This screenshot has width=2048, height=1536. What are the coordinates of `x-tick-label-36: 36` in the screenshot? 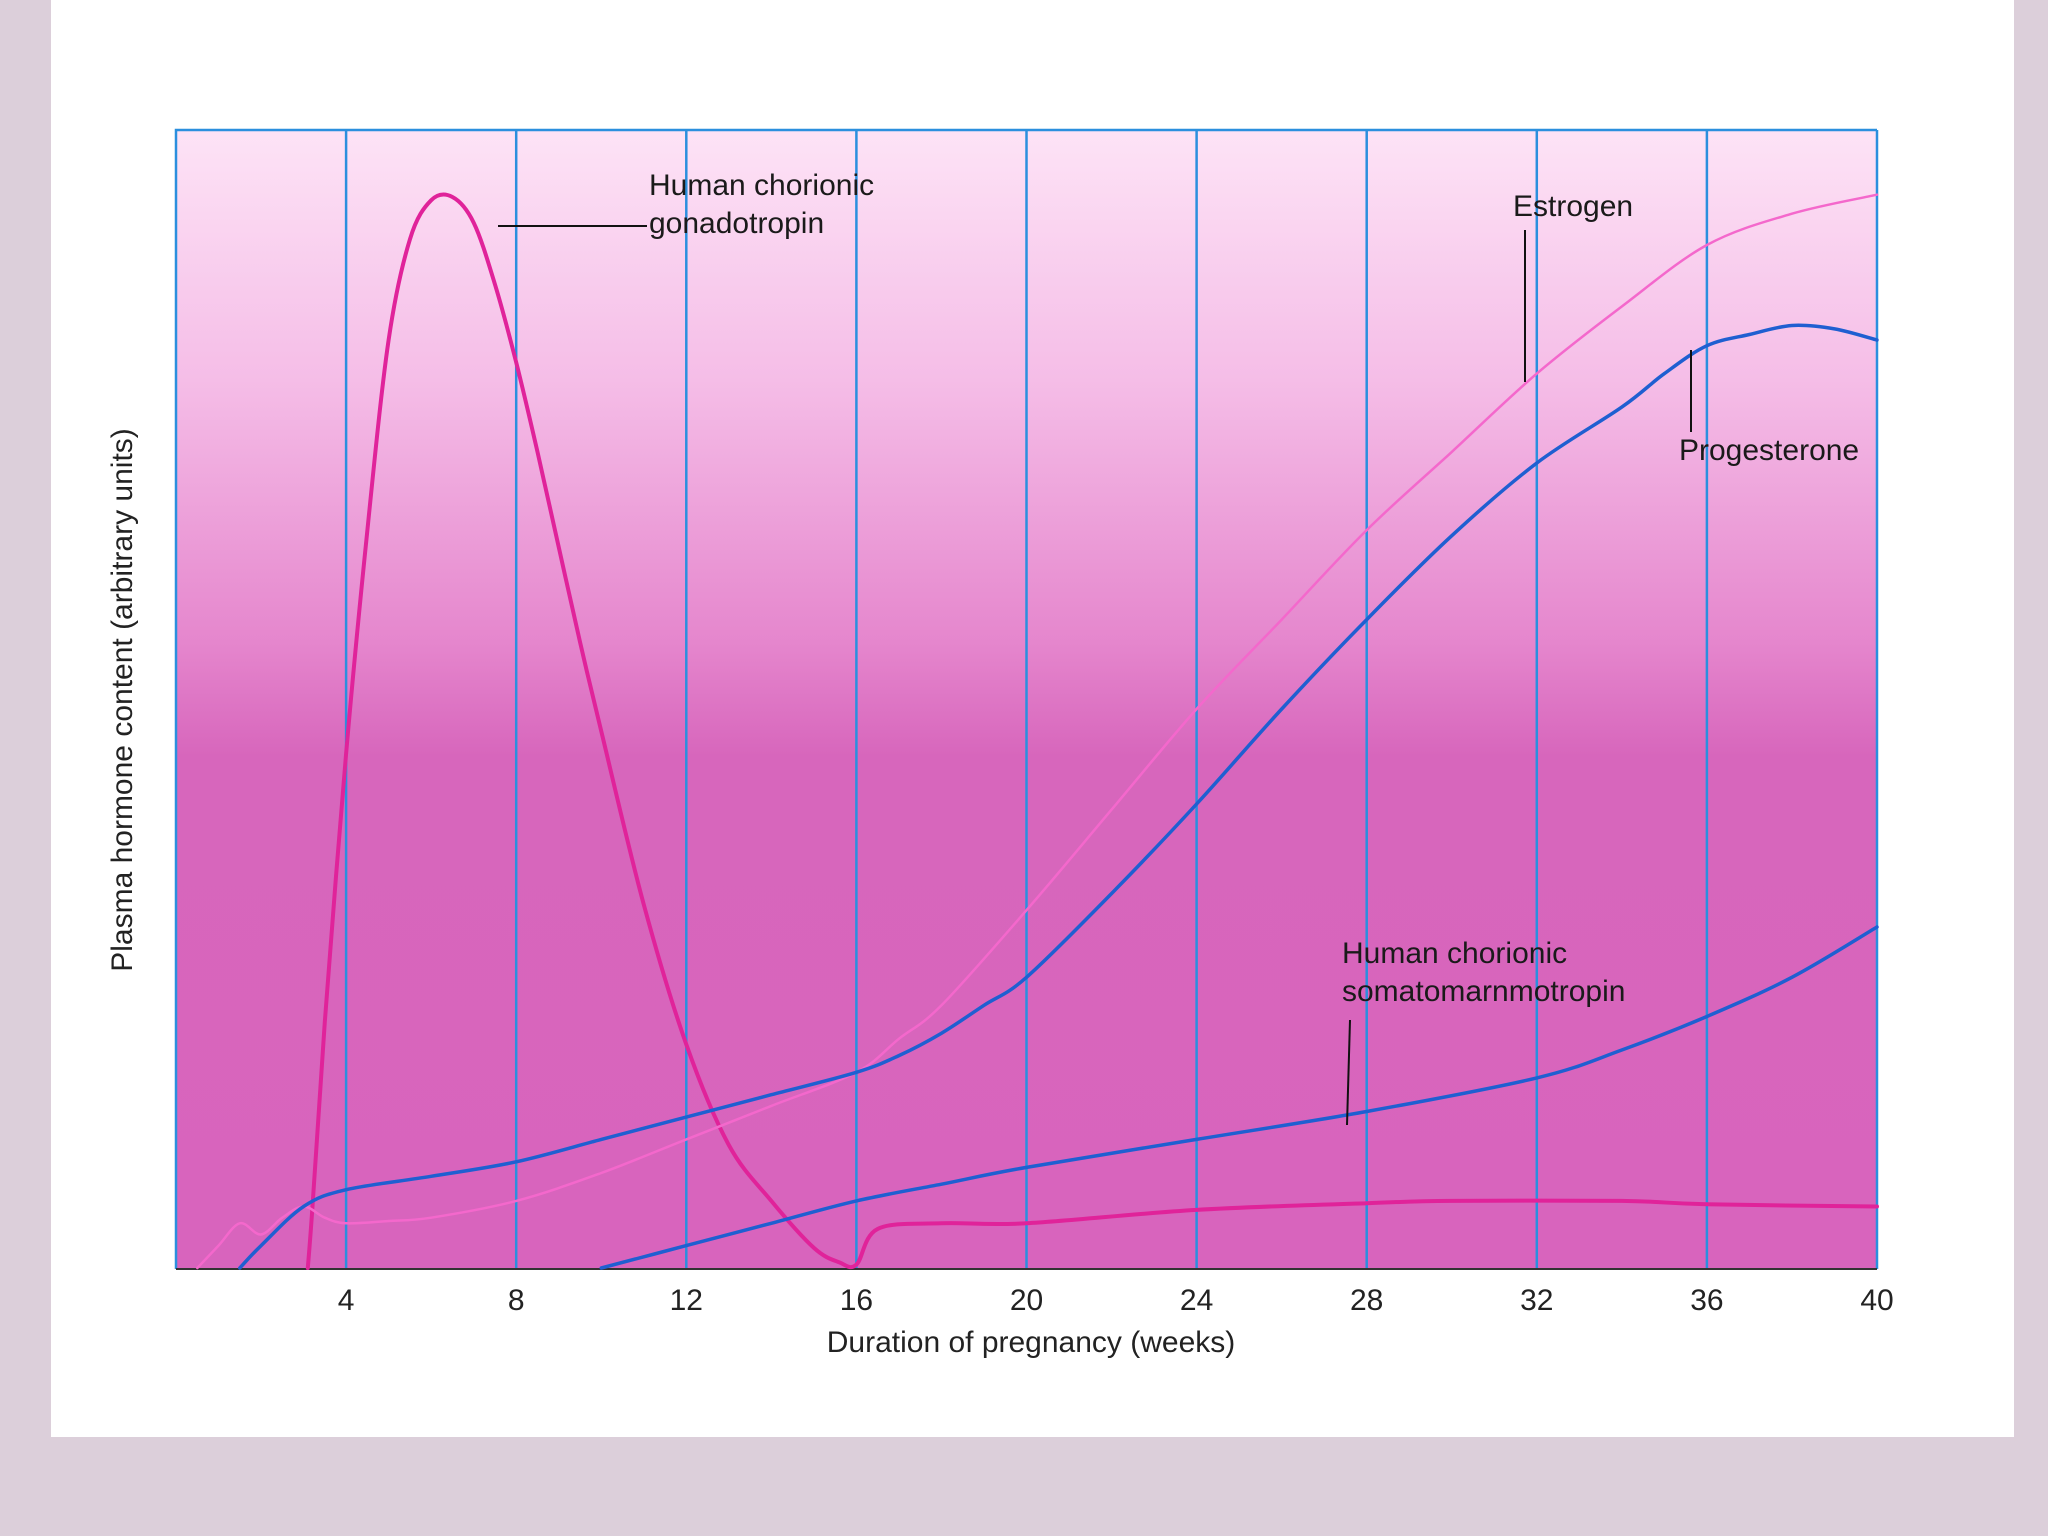 It's located at (1706, 1300).